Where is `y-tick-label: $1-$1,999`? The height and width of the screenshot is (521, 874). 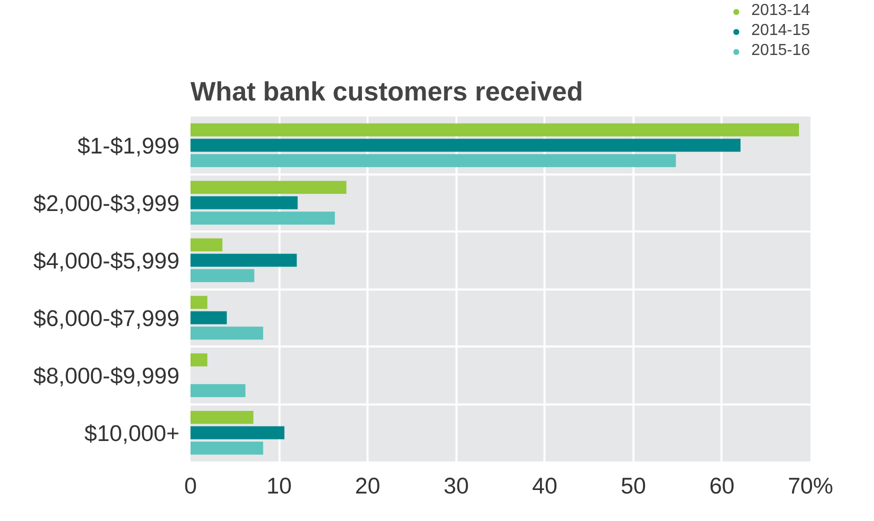 y-tick-label: $1-$1,999 is located at coordinates (128, 145).